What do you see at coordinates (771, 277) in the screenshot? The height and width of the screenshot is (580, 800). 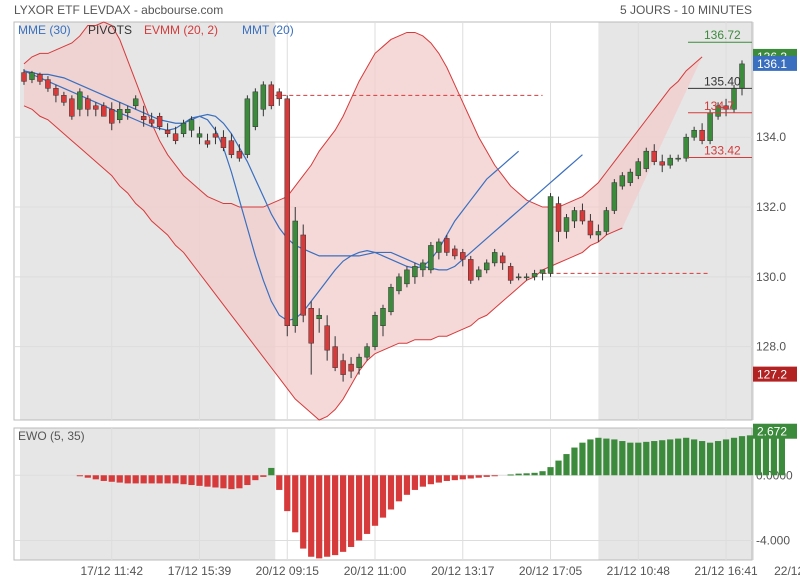 I see `y-tick-label: 130.0` at bounding box center [771, 277].